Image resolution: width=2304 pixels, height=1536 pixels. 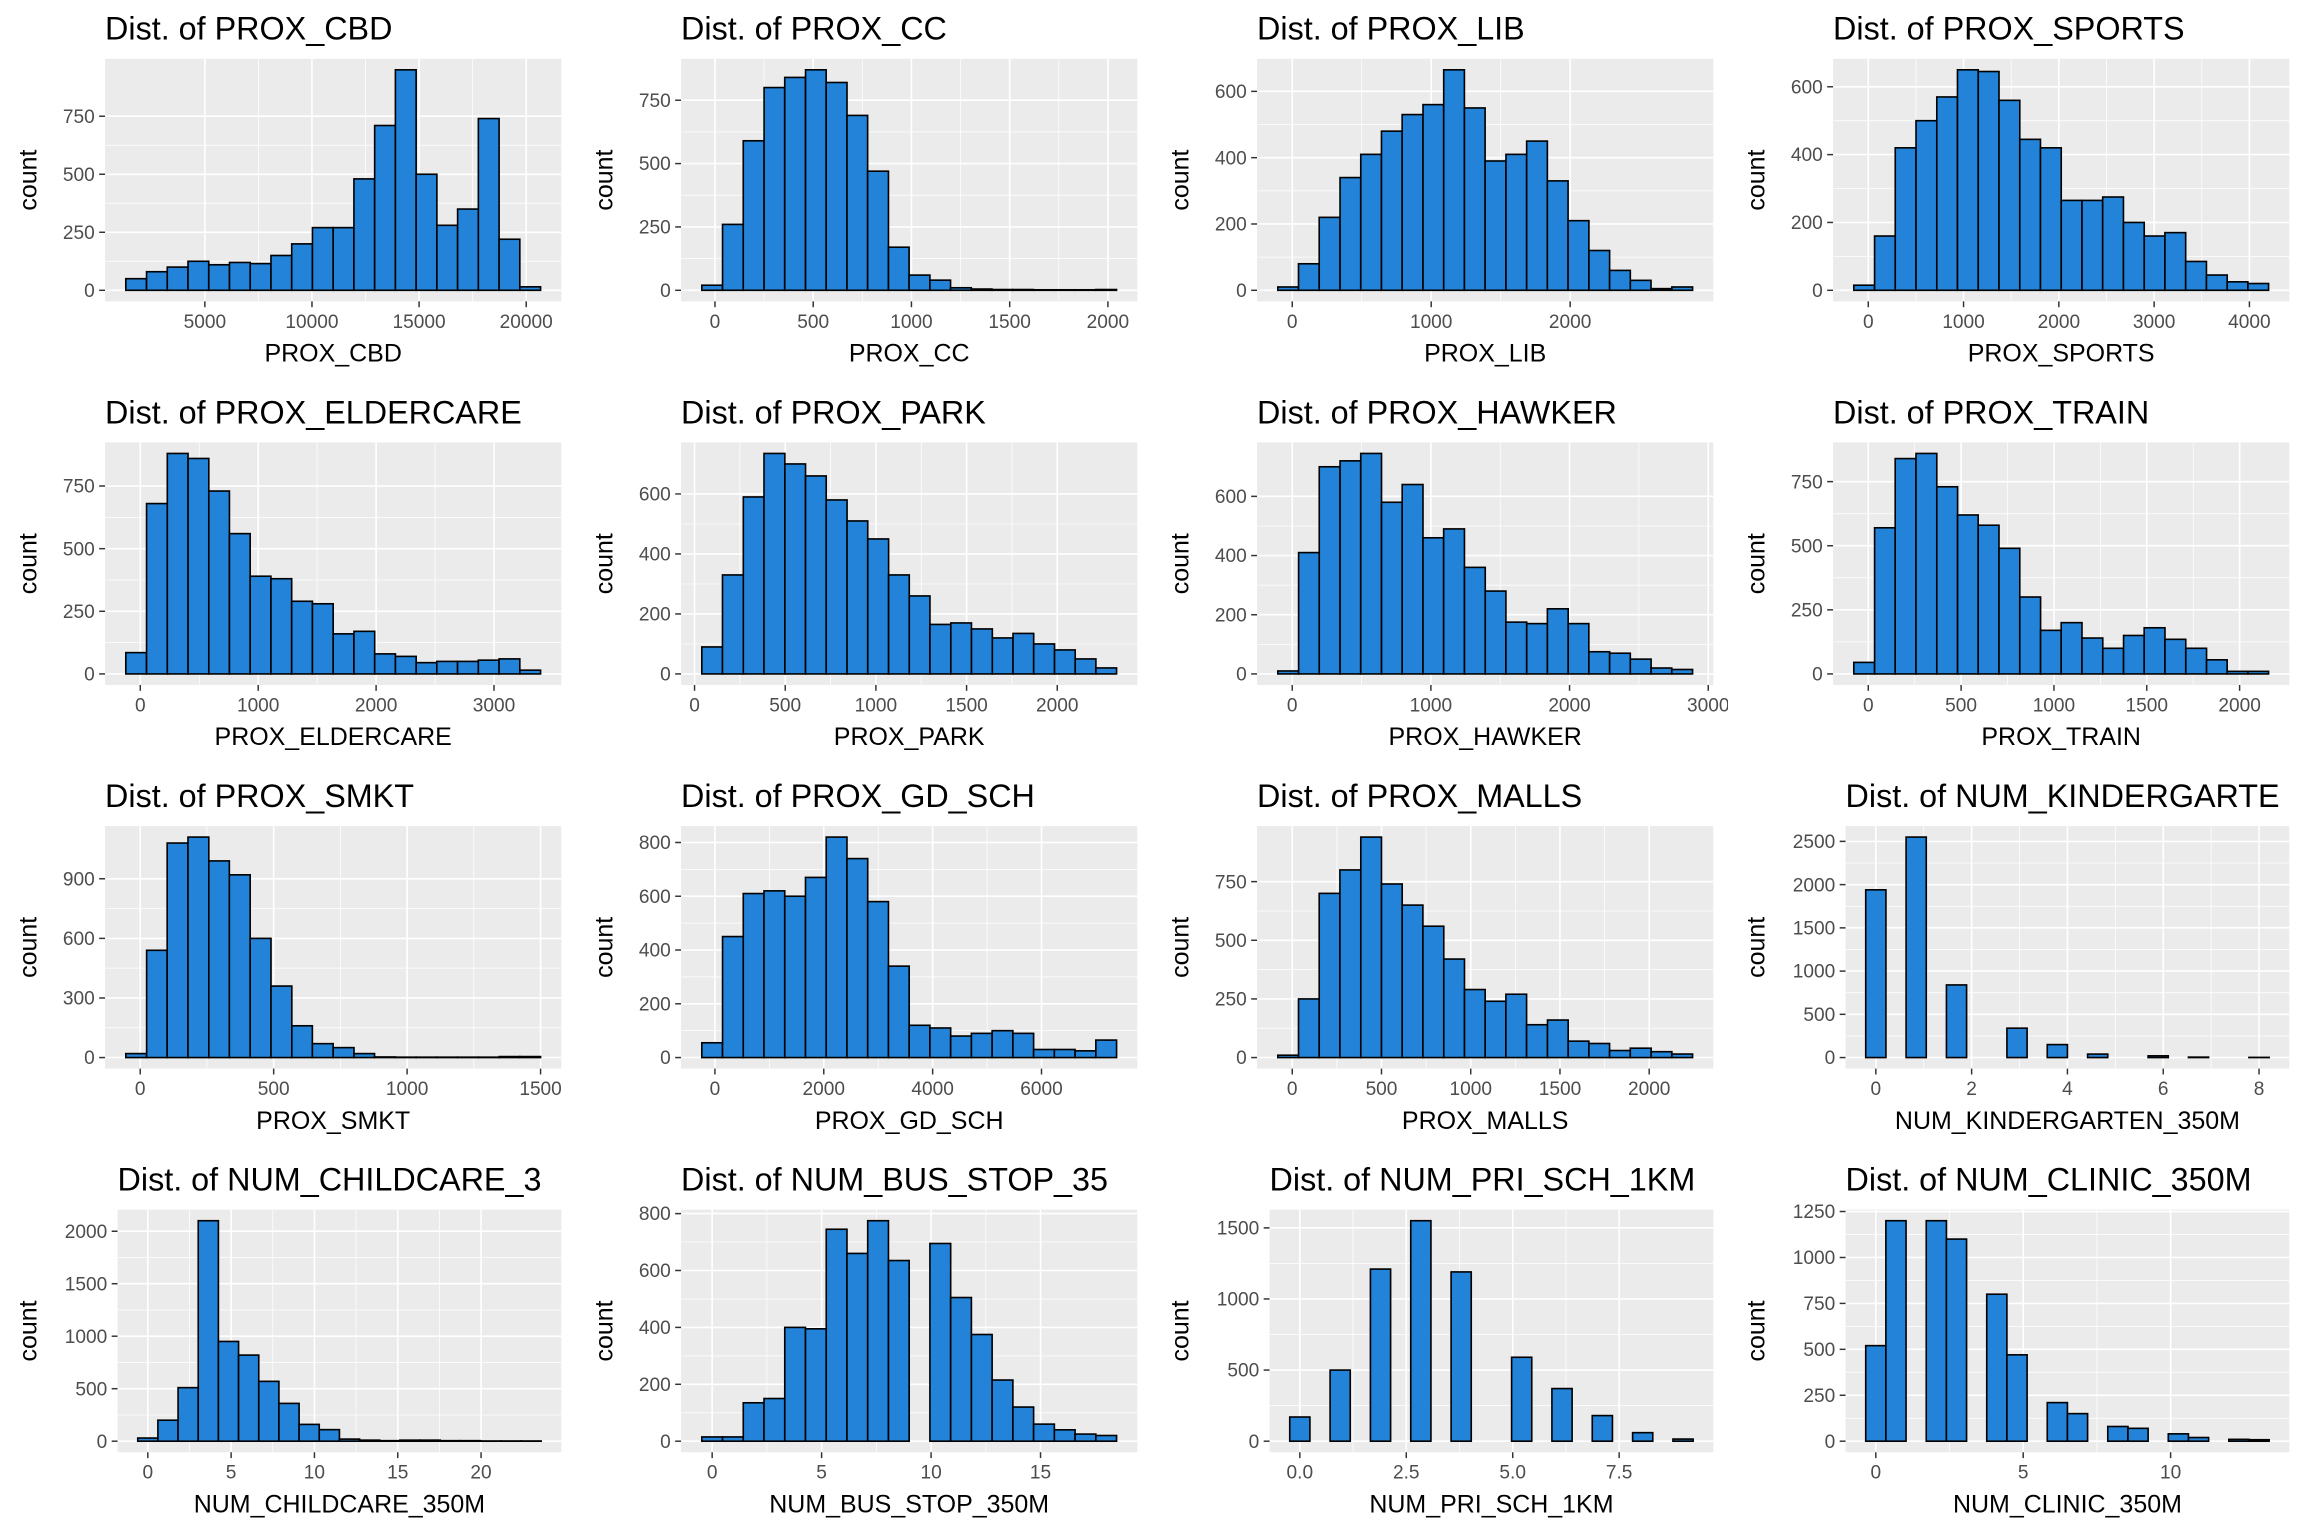 I want to click on x-tick-label: 7.5, so click(x=1619, y=1473).